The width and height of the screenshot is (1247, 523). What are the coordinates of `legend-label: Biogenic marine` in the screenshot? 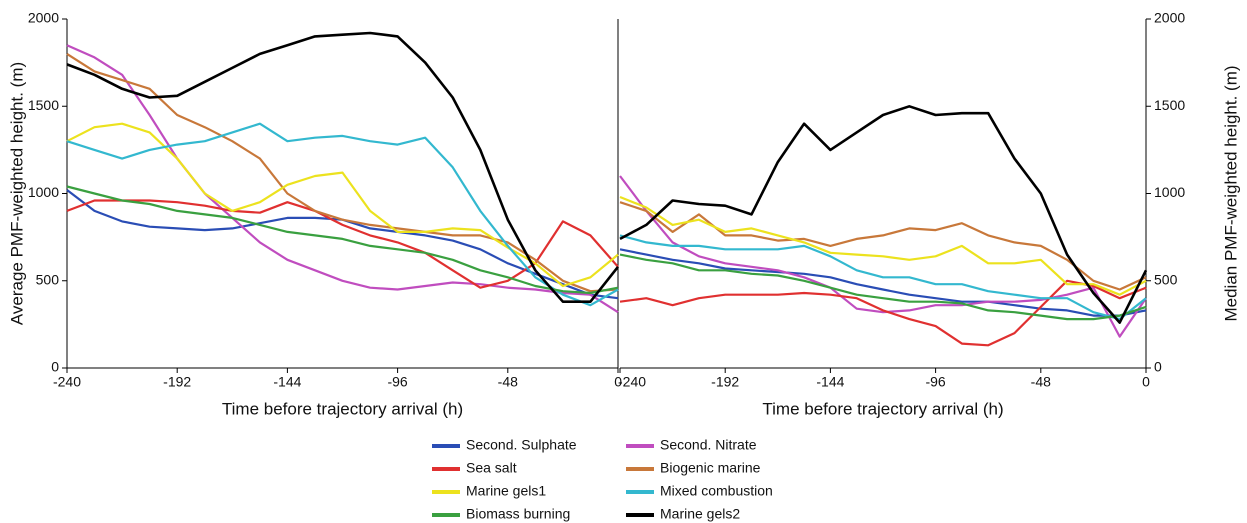 It's located at (710, 468).